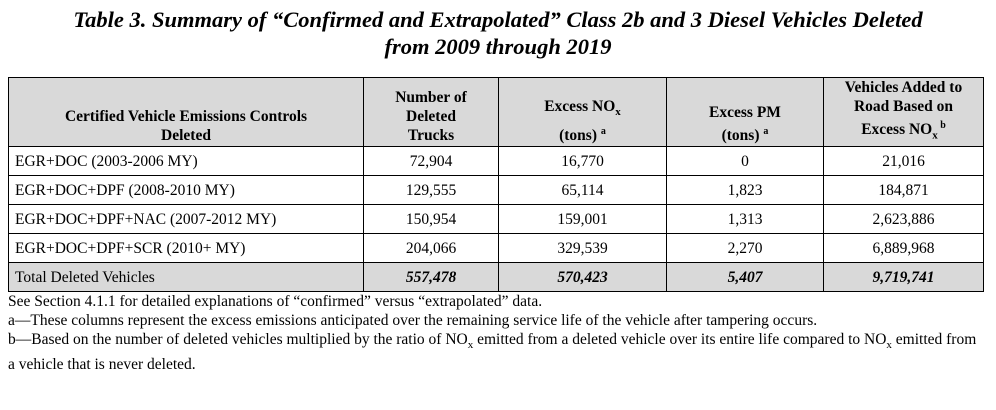 Image resolution: width=996 pixels, height=410 pixels. Describe the element at coordinates (431, 190) in the screenshot. I see `cell-trucks: 129,555` at that location.